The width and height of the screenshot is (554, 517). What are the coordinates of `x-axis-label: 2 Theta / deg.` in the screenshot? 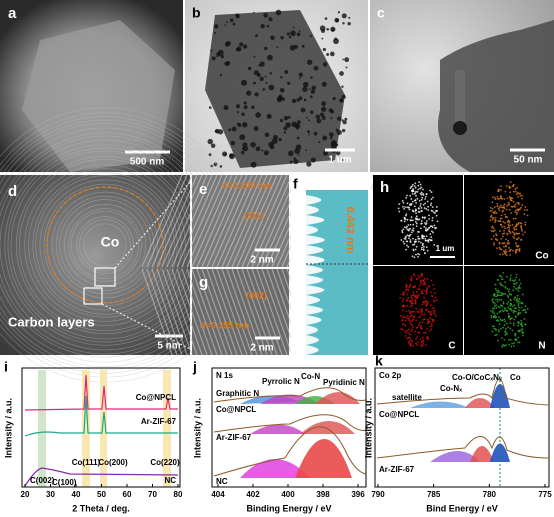 It's located at (101, 508).